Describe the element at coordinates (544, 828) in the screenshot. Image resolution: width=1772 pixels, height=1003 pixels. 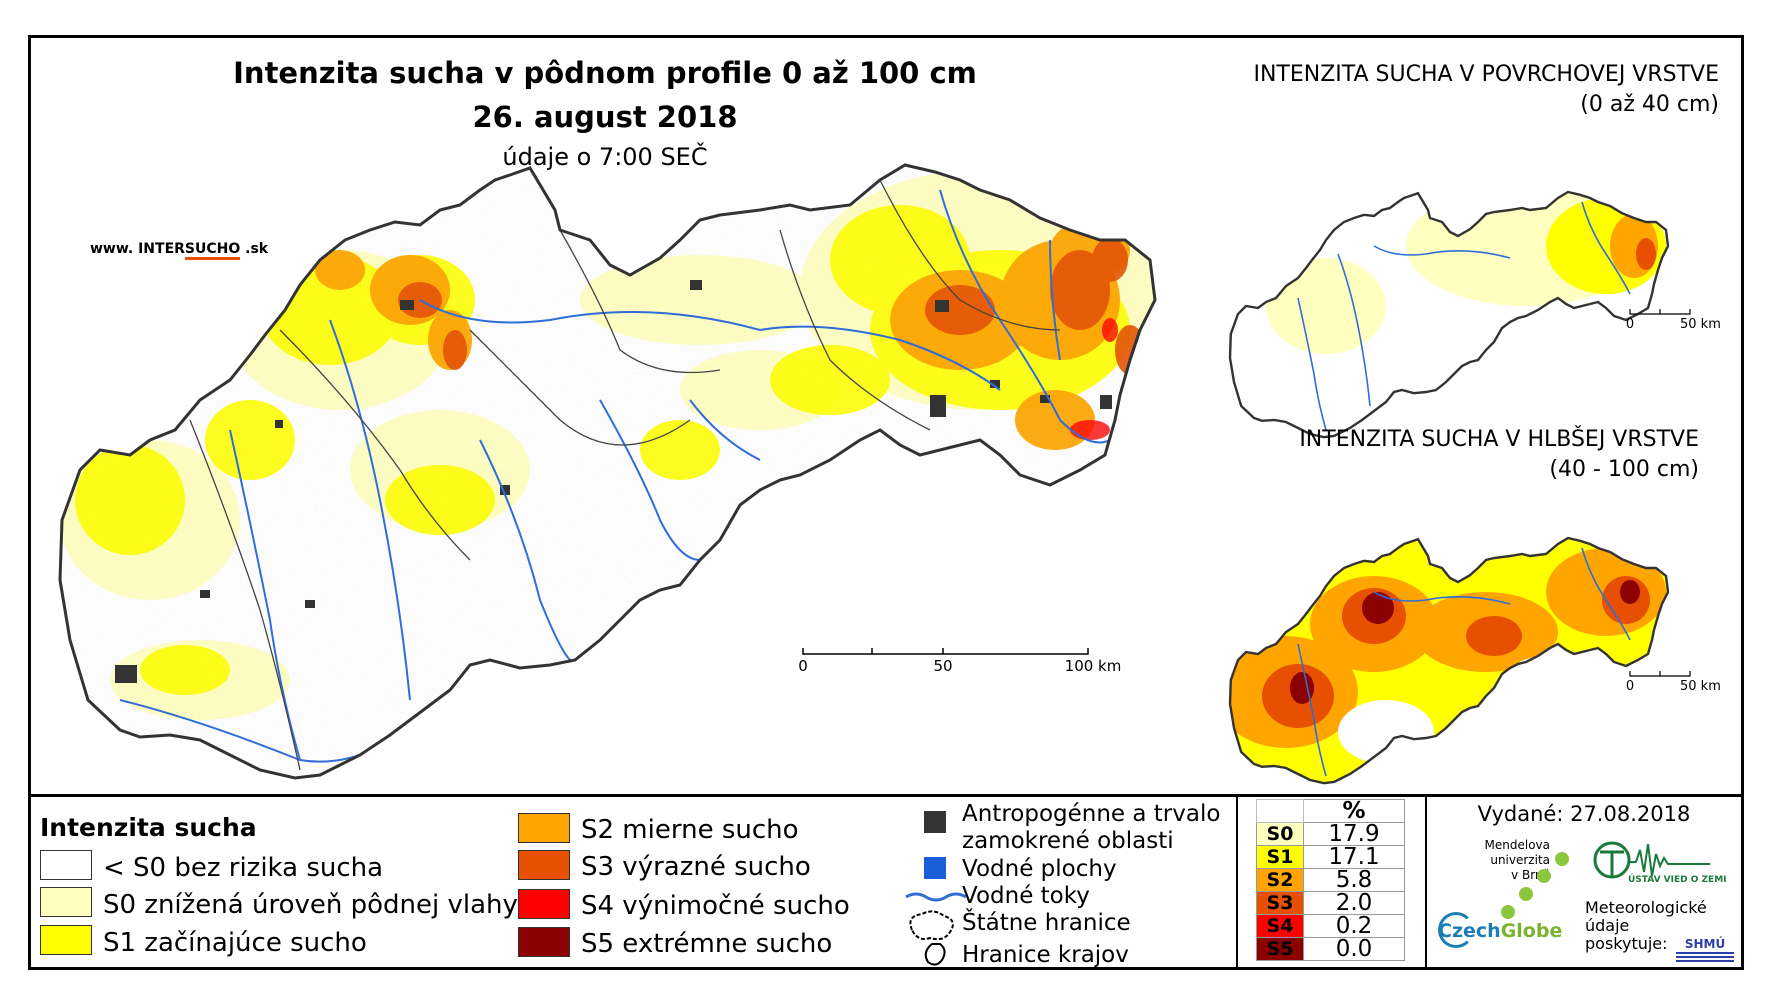
I see `legend-swatch-s2` at that location.